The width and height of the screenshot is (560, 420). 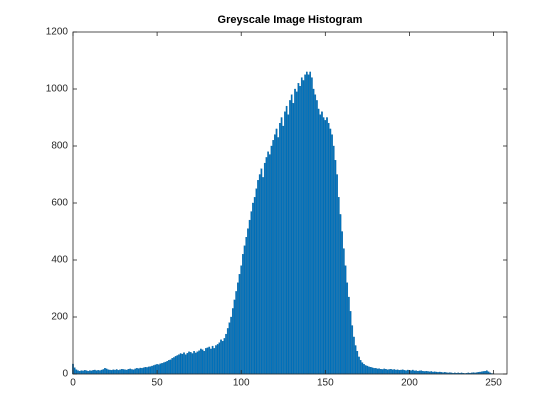 What do you see at coordinates (59, 260) in the screenshot?
I see `y-tick-label: 400` at bounding box center [59, 260].